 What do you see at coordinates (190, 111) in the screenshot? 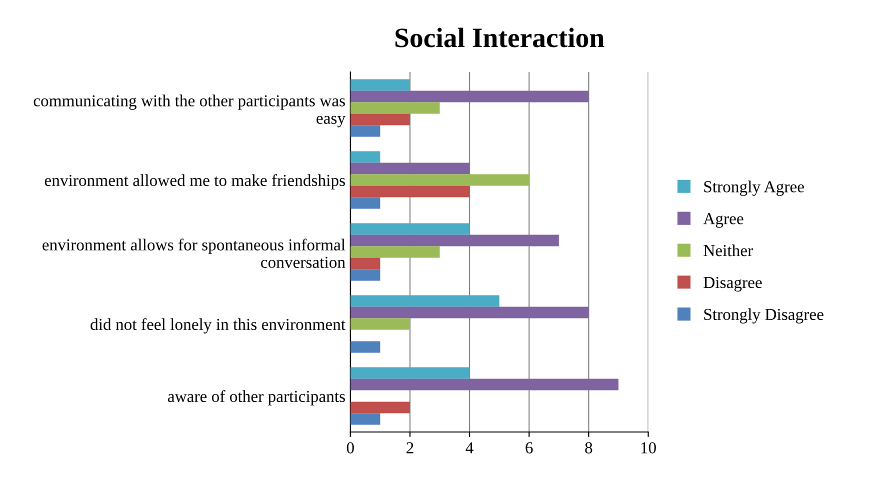
I see `y-tick-label: communicating with the other participants was easy` at bounding box center [190, 111].